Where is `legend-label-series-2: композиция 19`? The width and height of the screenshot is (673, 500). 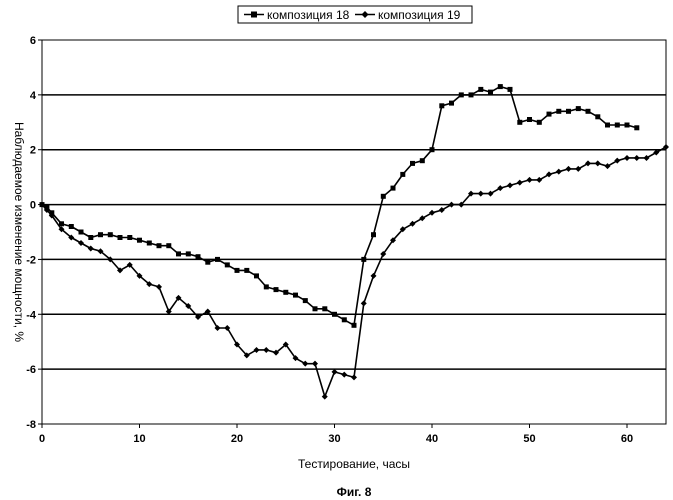 legend-label-series-2: композиция 19 is located at coordinates (419, 15).